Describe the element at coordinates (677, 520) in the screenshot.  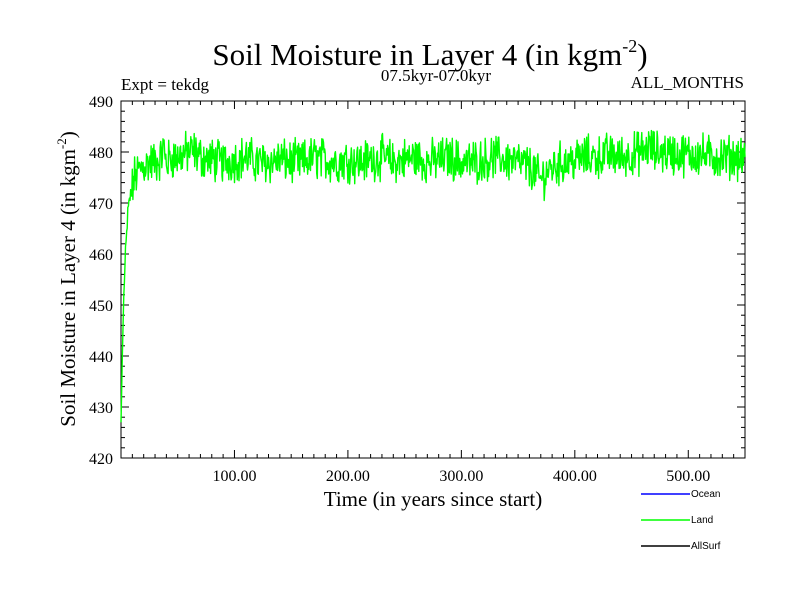
I see `legend-item-land: Land` at that location.